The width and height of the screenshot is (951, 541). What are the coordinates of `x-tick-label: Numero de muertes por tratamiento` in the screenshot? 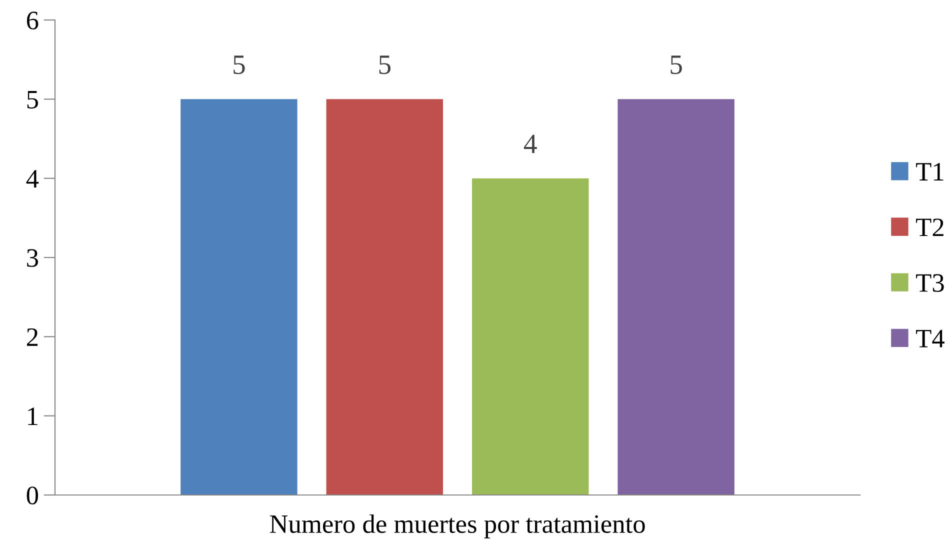 It's located at (457, 526).